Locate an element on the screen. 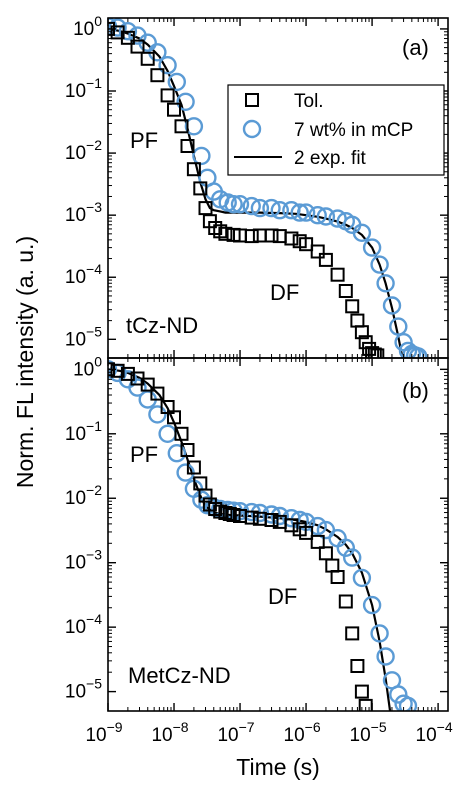 Image resolution: width=458 pixels, height=788 pixels. panel-a-compound-label: tCz-ND is located at coordinates (162, 325).